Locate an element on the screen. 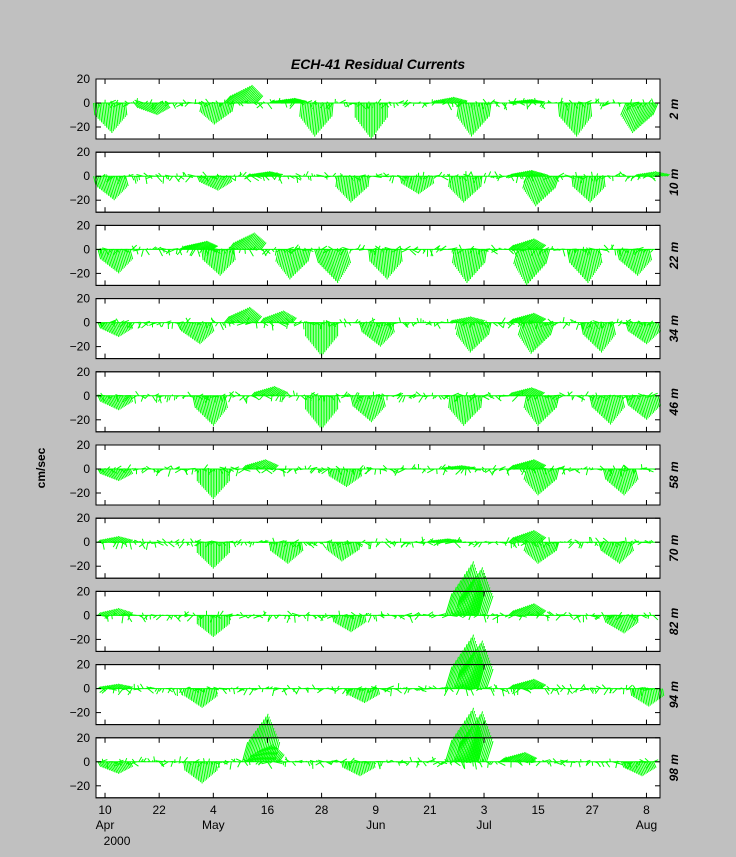 The height and width of the screenshot is (857, 736). panel-depth-label: 70 m is located at coordinates (674, 548).